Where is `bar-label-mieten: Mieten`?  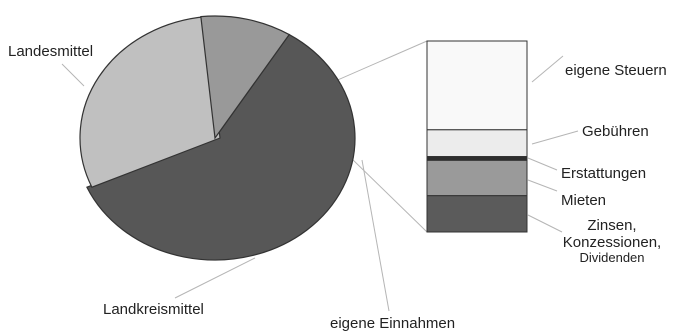 bar-label-mieten: Mieten is located at coordinates (583, 200).